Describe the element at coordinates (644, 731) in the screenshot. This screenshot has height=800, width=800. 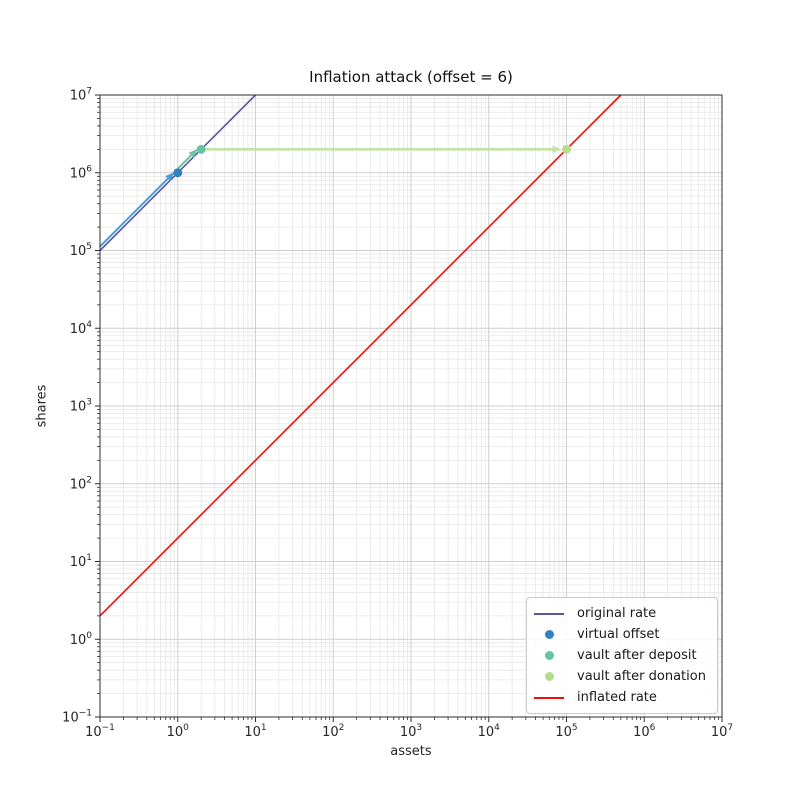
I see `x-tick-label: 10⁶` at that location.